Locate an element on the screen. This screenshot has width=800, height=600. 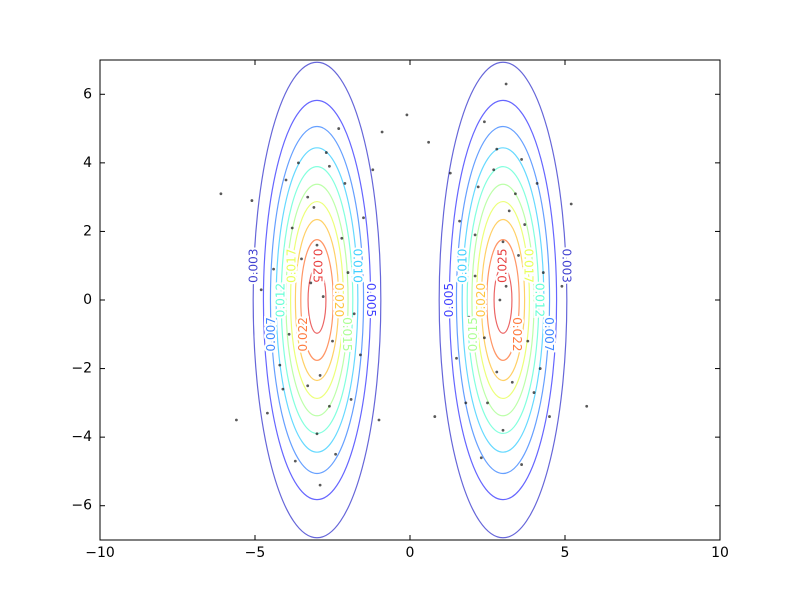
y-tick-label: 2 is located at coordinates (87, 231).